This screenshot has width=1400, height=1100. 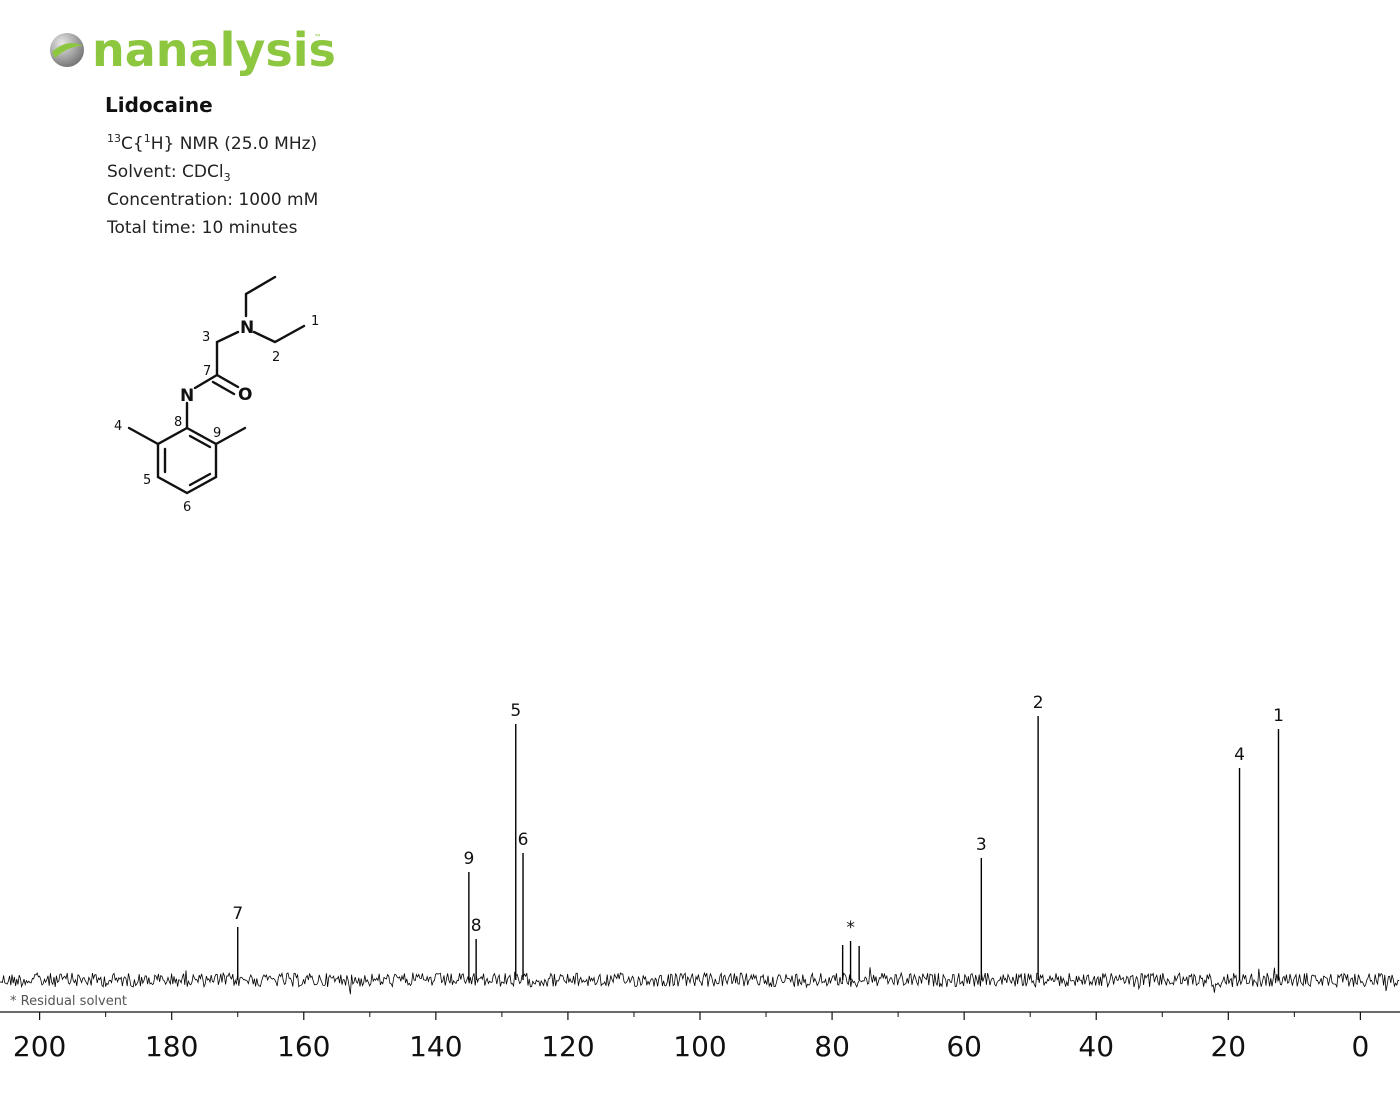 I want to click on peak-label: 3, so click(x=981, y=845).